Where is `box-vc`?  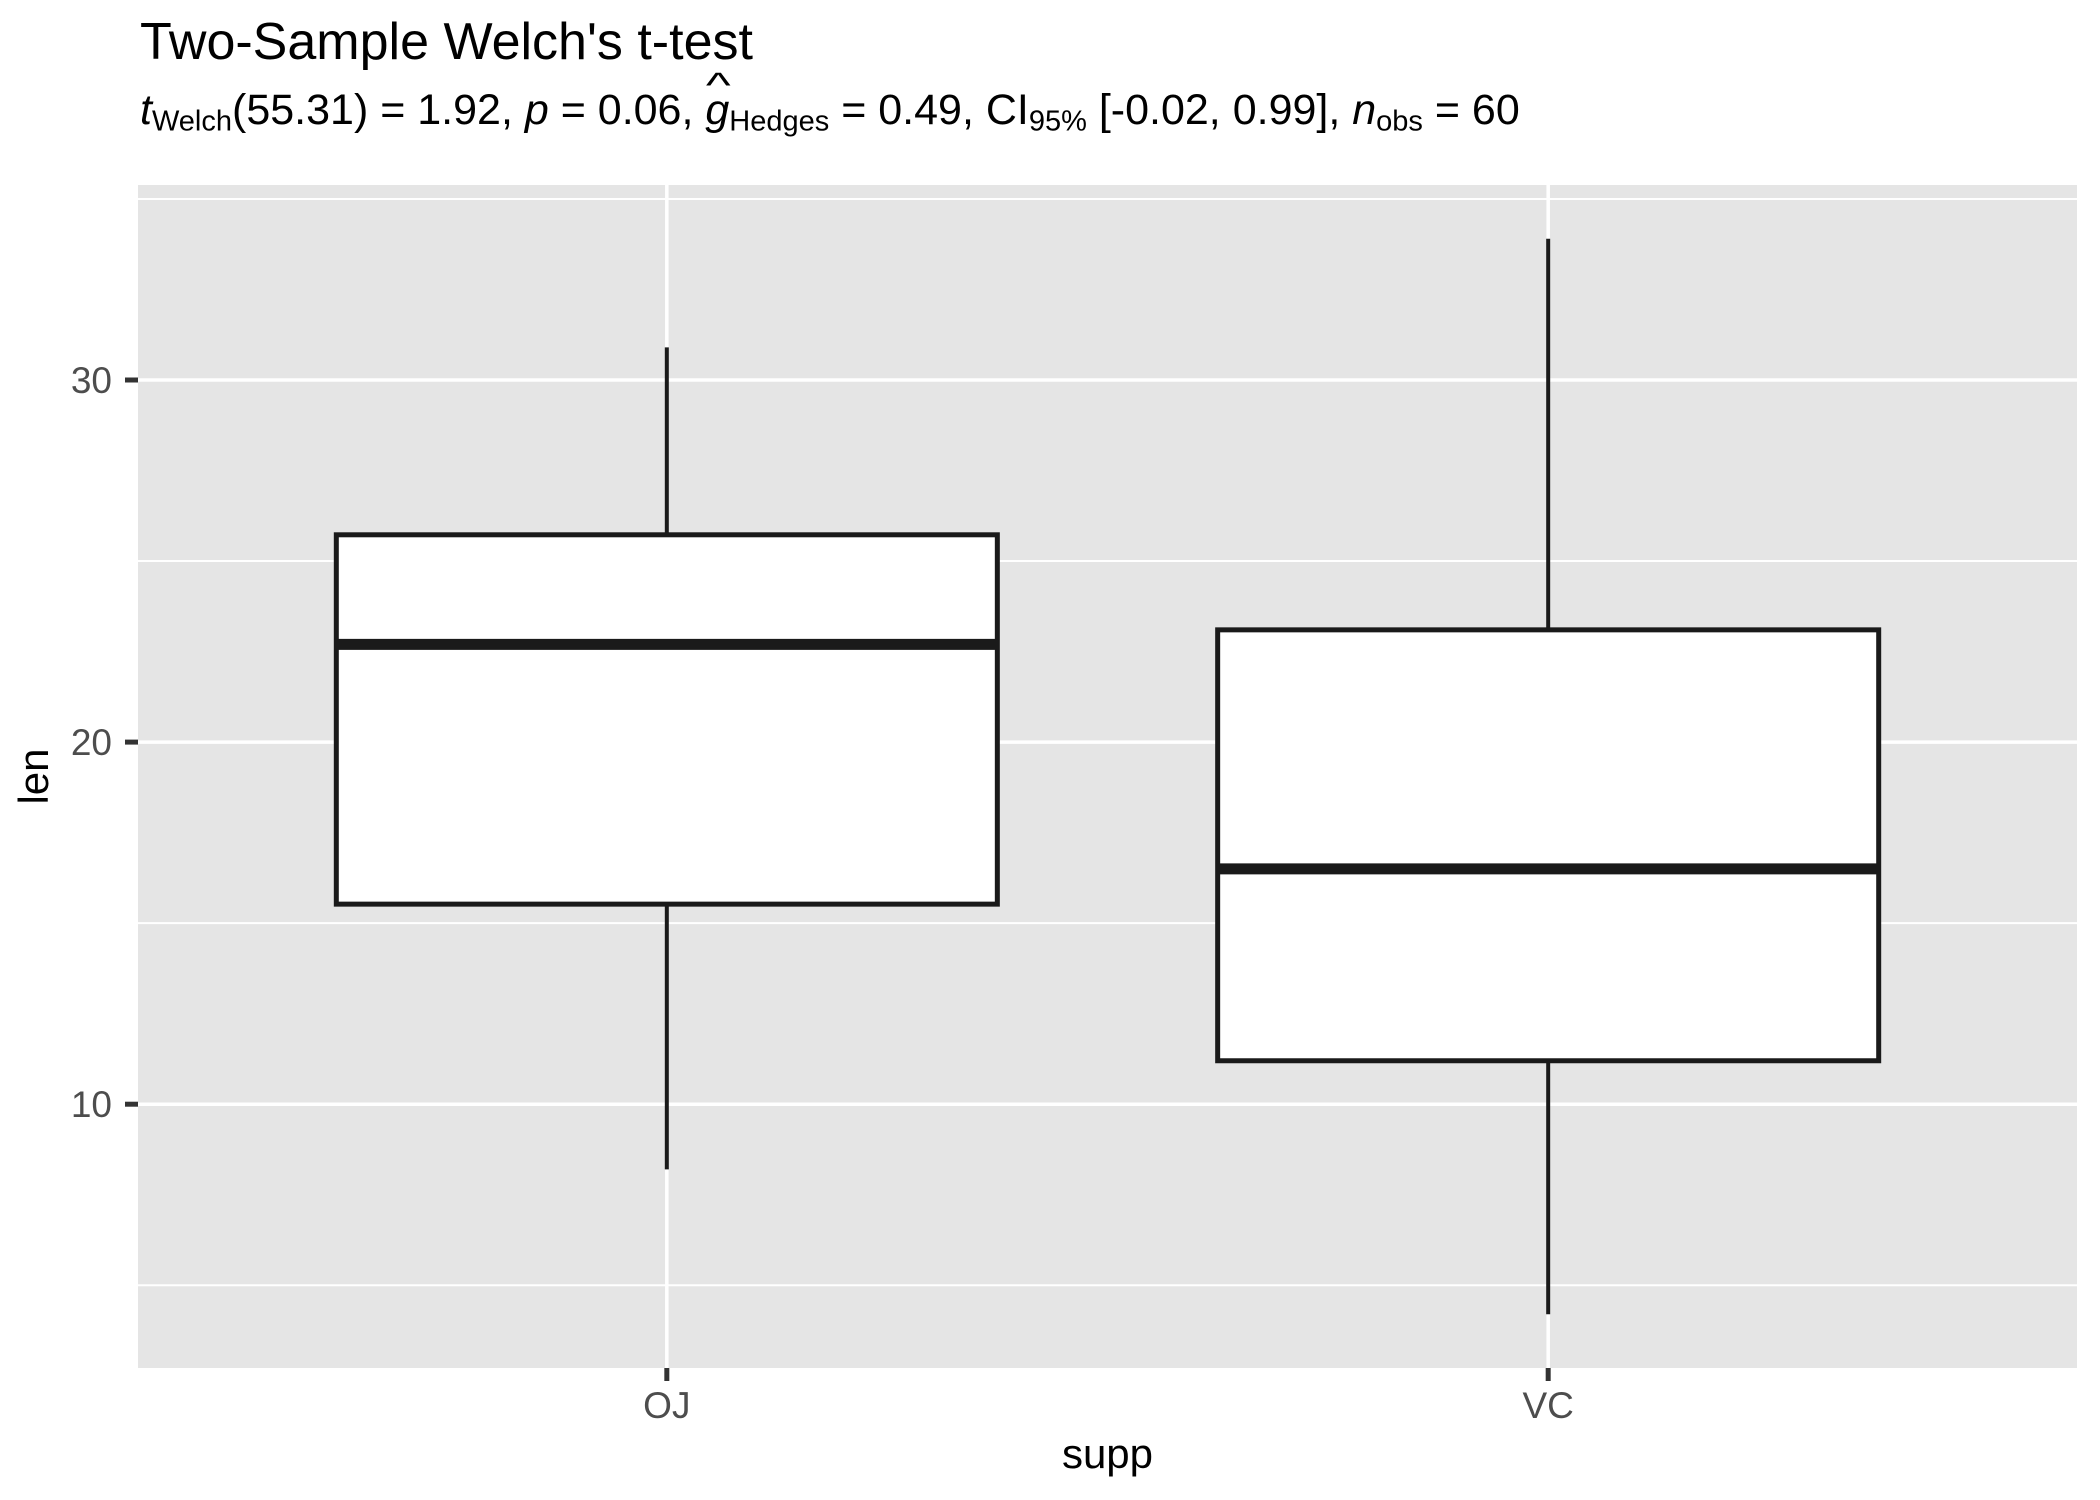
box-vc is located at coordinates (1548, 845).